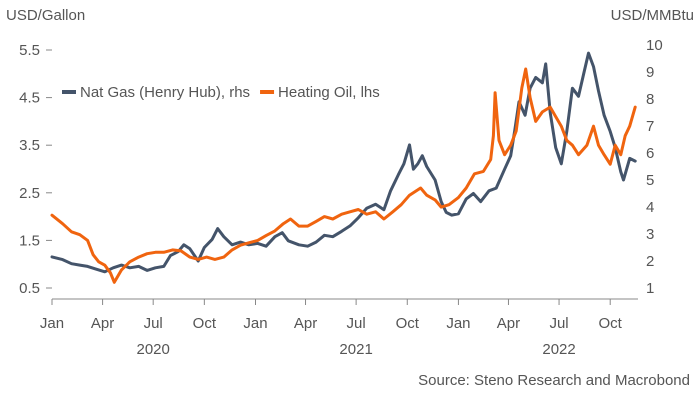 The width and height of the screenshot is (700, 405). What do you see at coordinates (29, 145) in the screenshot?
I see `left-tick-label: 3.5` at bounding box center [29, 145].